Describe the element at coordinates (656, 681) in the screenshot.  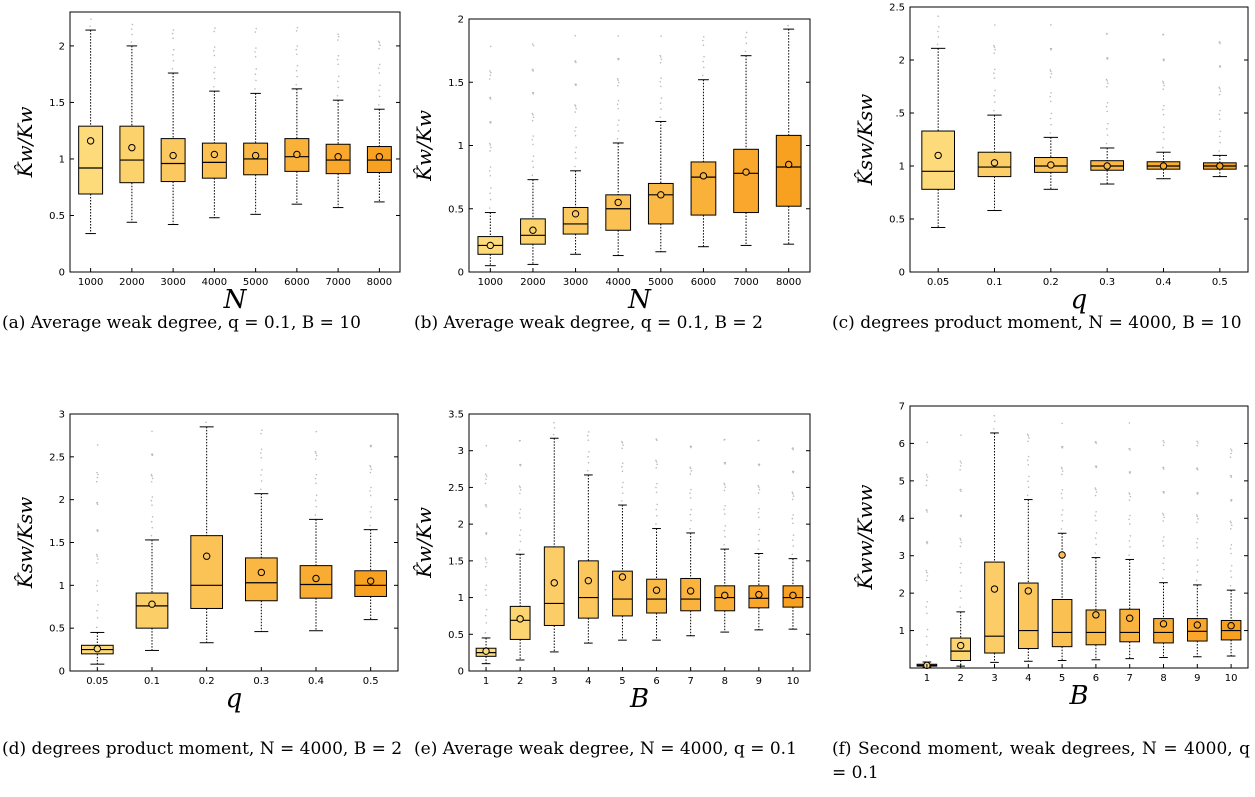
I see `x-tick-label: 6` at that location.